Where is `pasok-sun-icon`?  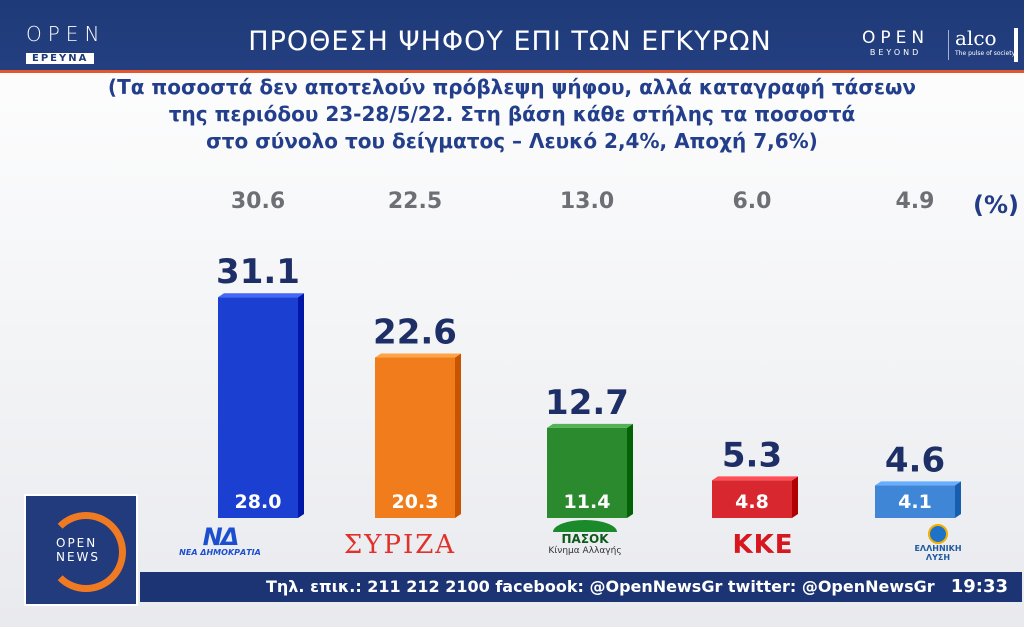
pasok-sun-icon is located at coordinates (585, 526).